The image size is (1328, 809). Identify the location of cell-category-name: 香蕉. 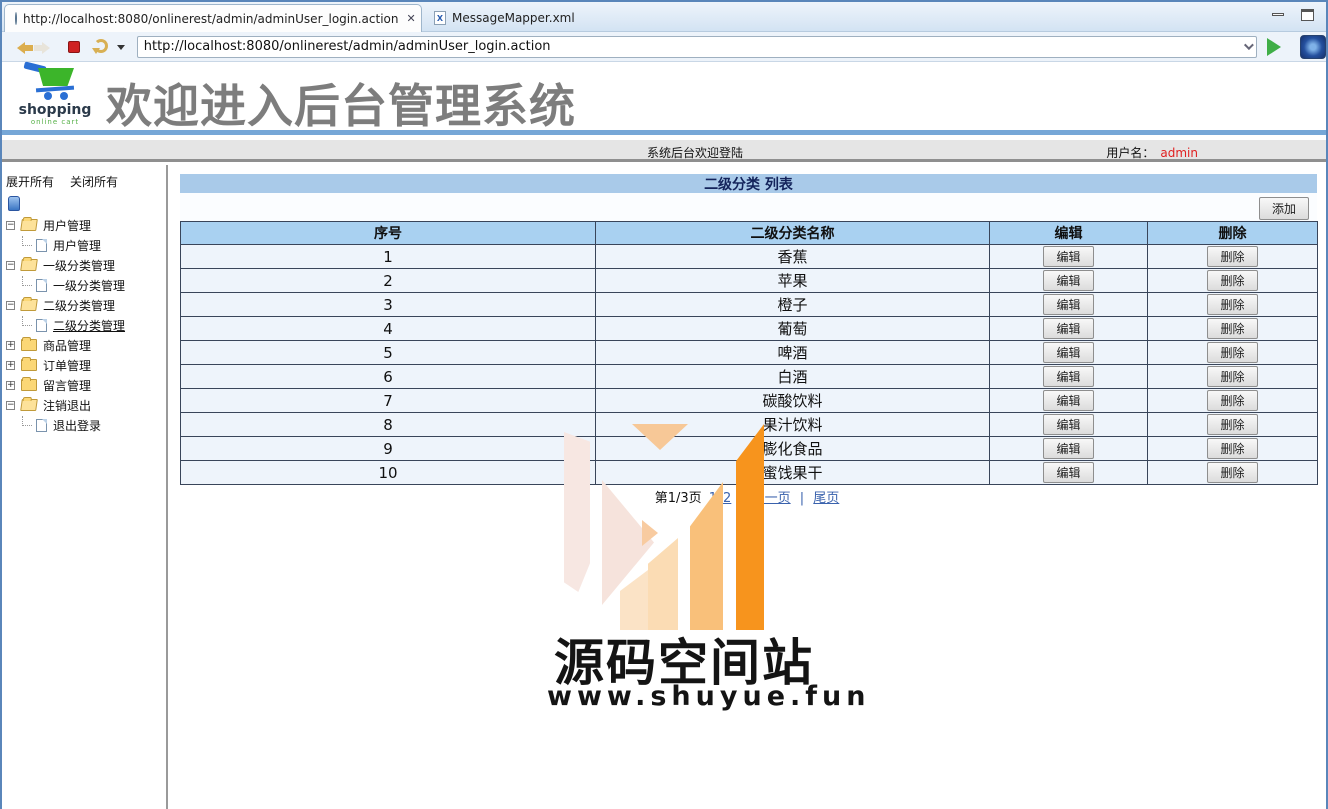
(792, 256).